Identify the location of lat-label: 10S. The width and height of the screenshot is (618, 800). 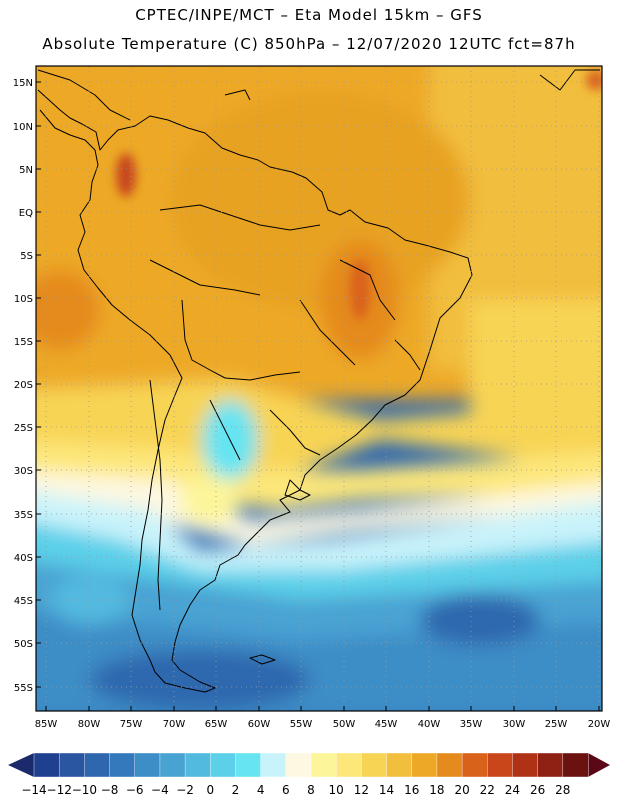
(23, 299).